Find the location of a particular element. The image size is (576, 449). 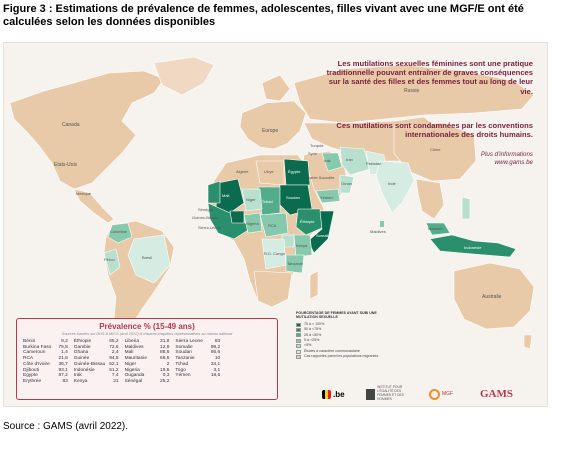

mauritania-land is located at coordinates (214, 192).